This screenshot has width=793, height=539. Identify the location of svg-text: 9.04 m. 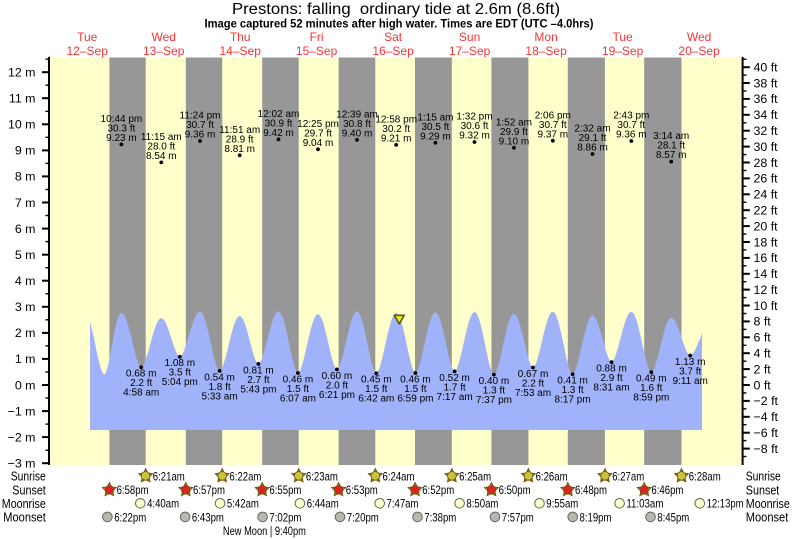
(318, 143).